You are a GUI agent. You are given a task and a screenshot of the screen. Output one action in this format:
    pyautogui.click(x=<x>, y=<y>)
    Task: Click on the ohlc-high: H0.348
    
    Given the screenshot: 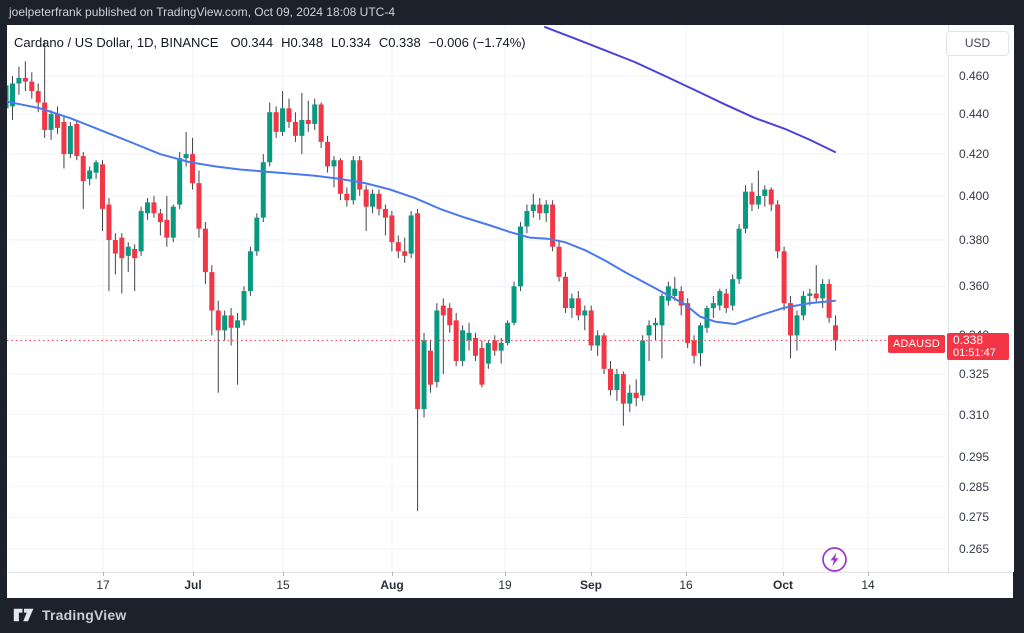 What is the action you would take?
    pyautogui.click(x=302, y=42)
    